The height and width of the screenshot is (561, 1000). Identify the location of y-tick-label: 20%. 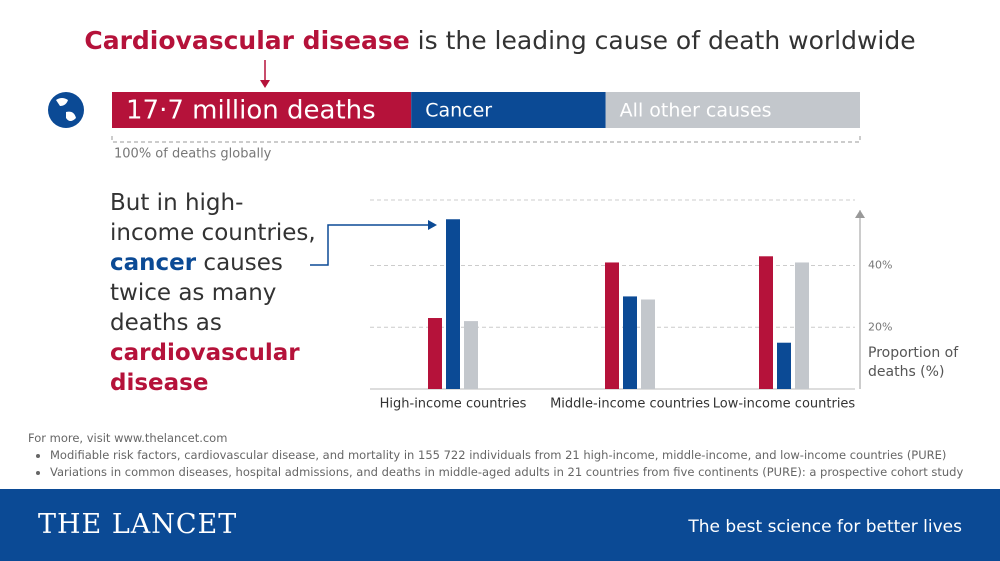
(880, 326).